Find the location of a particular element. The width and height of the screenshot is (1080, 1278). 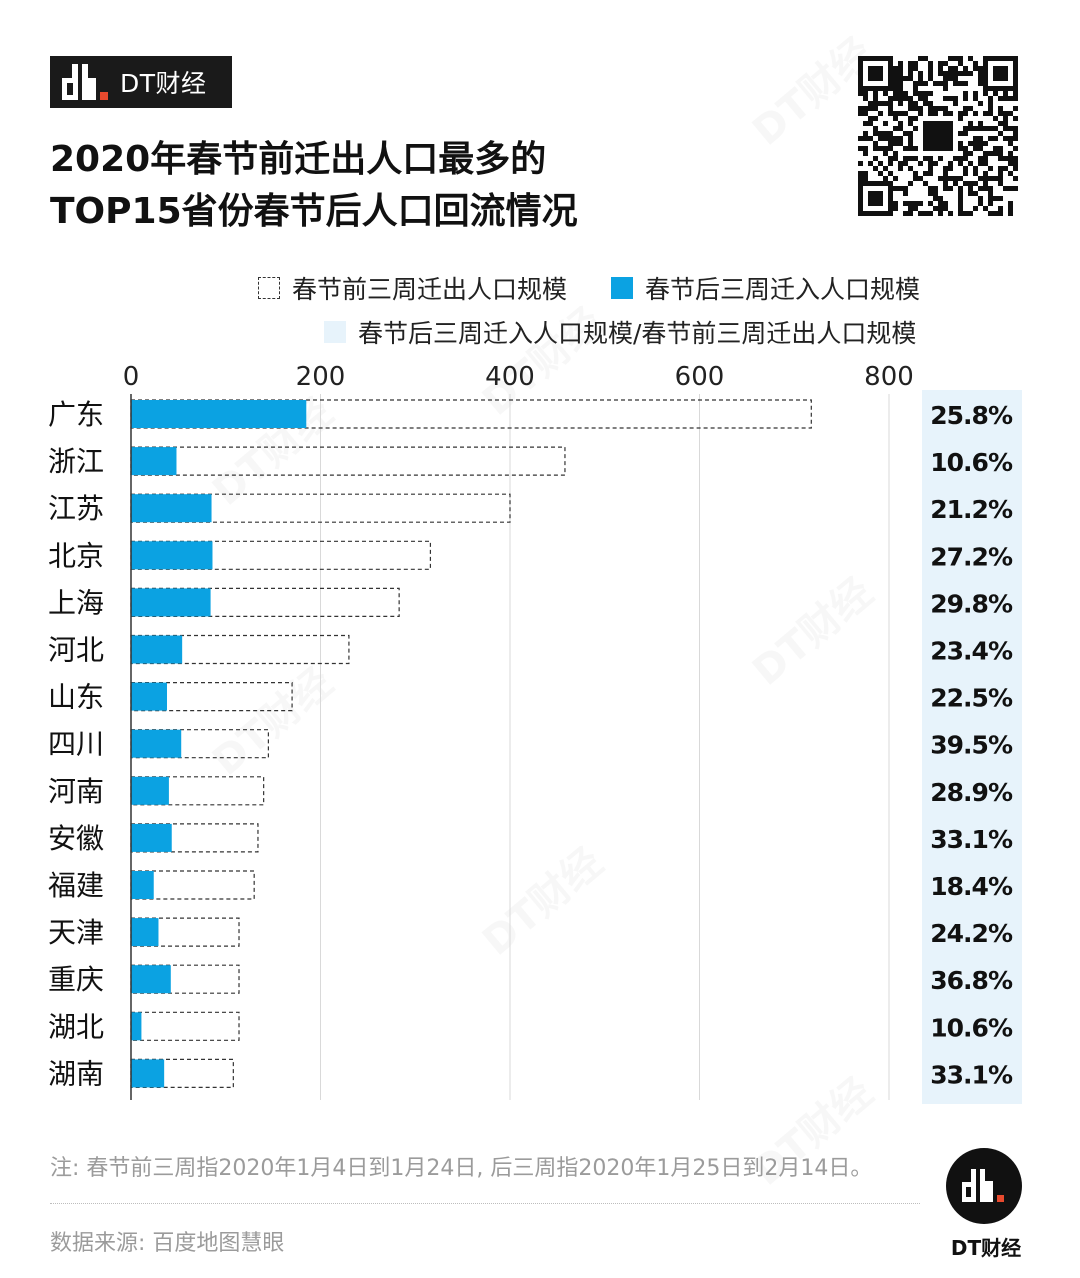

legend-before-label: 春节前三周迁出人口规模 is located at coordinates (430, 289).